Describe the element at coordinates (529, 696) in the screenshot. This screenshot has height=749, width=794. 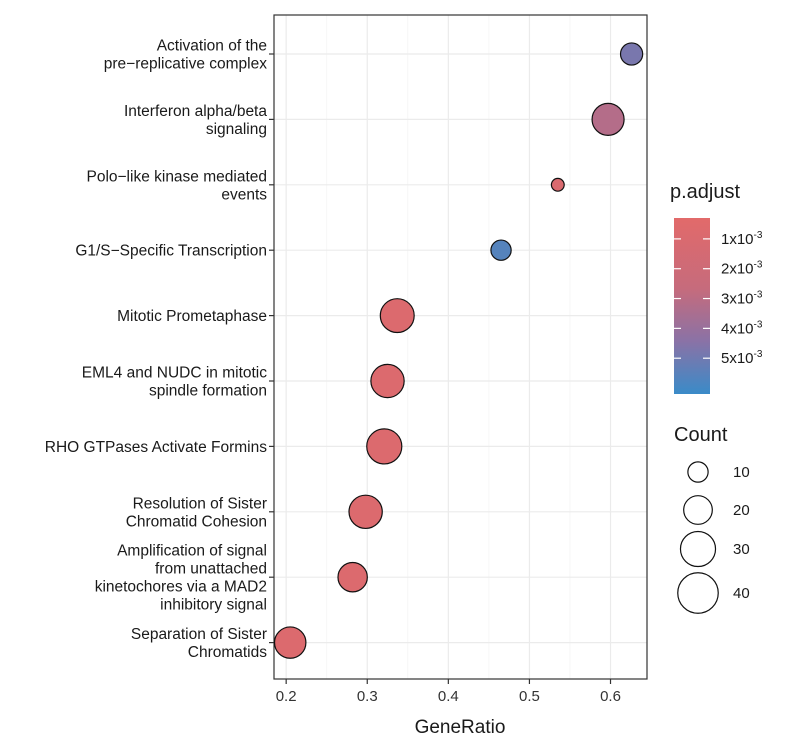
I see `x-tick-label: 0.5` at that location.